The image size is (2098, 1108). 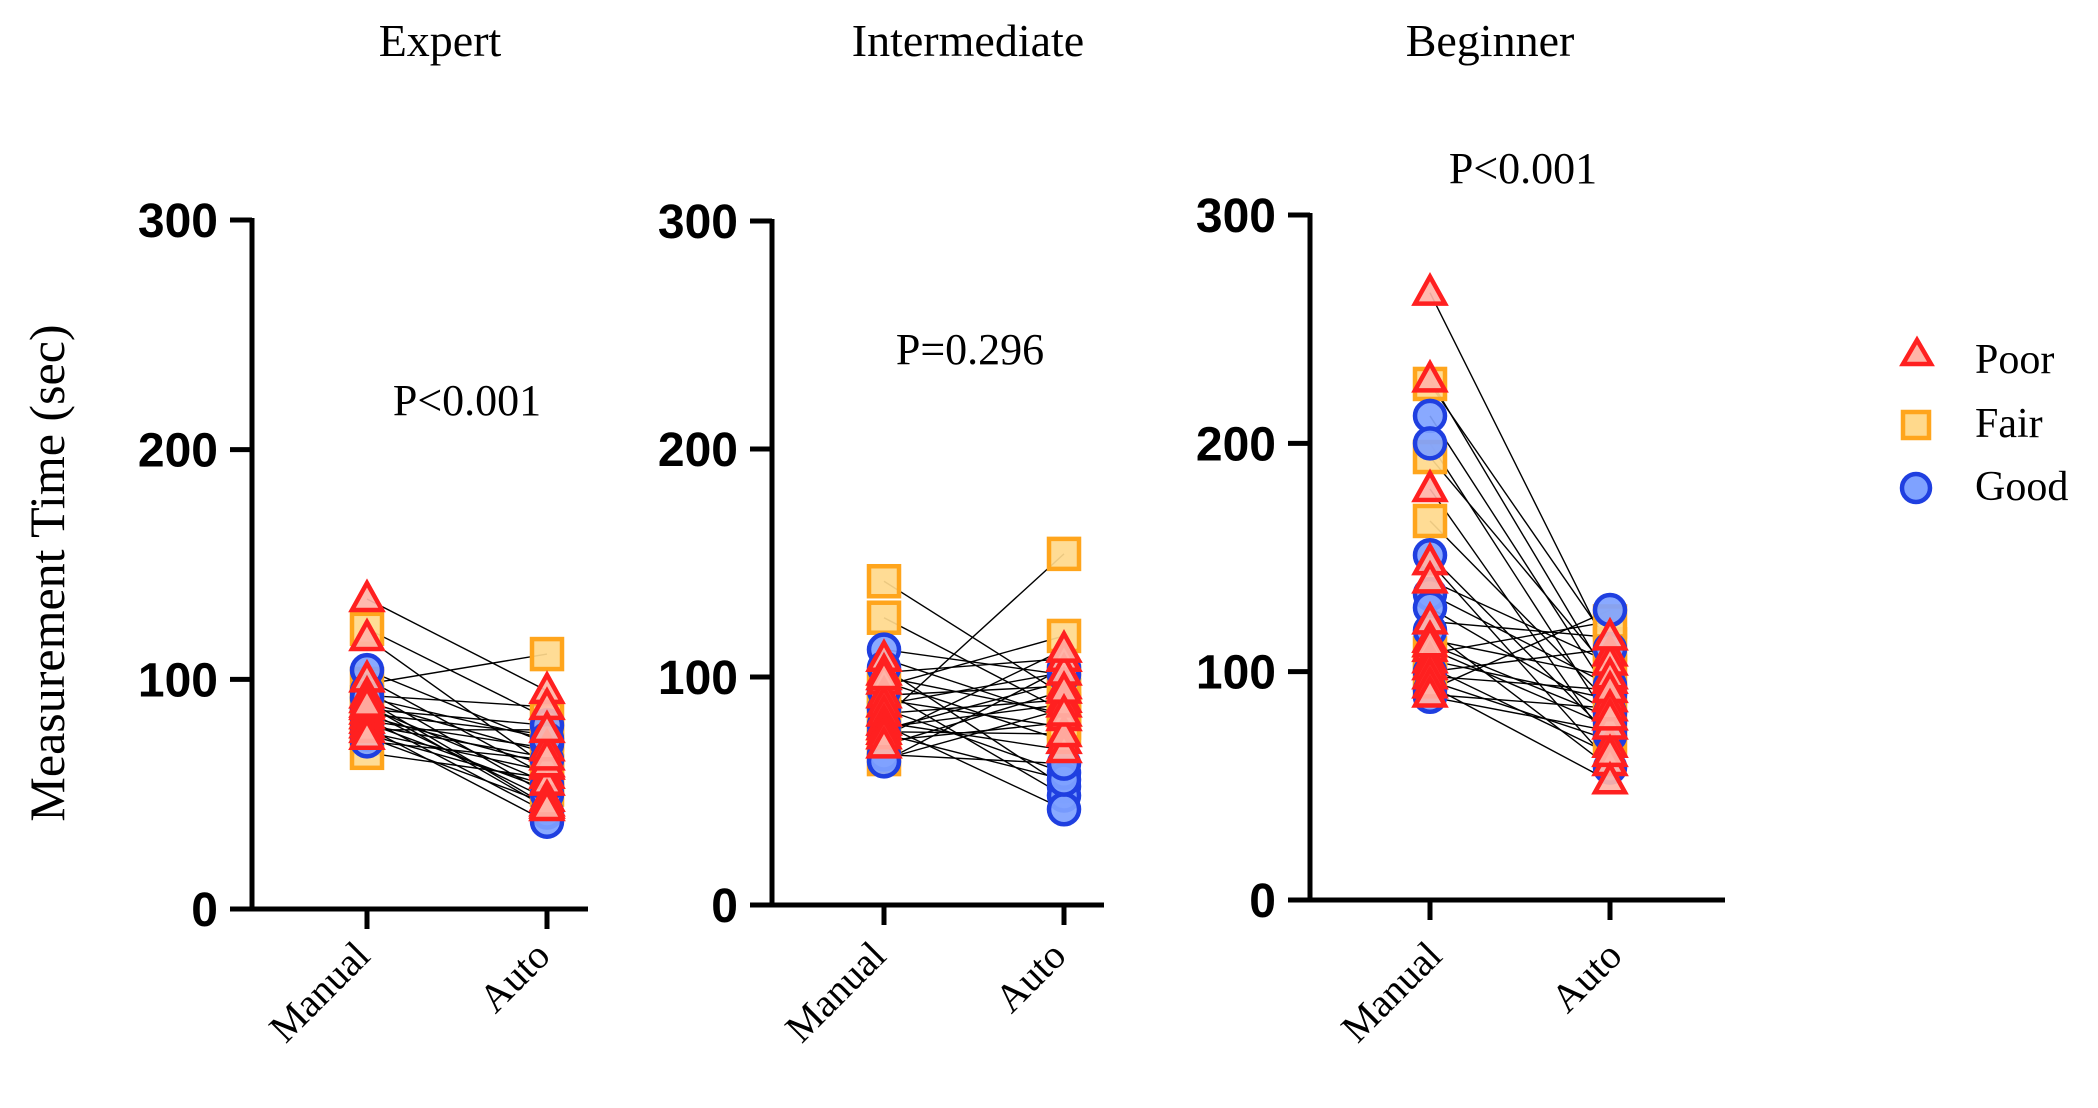 I want to click on legend-square-icon, so click(x=1916, y=425).